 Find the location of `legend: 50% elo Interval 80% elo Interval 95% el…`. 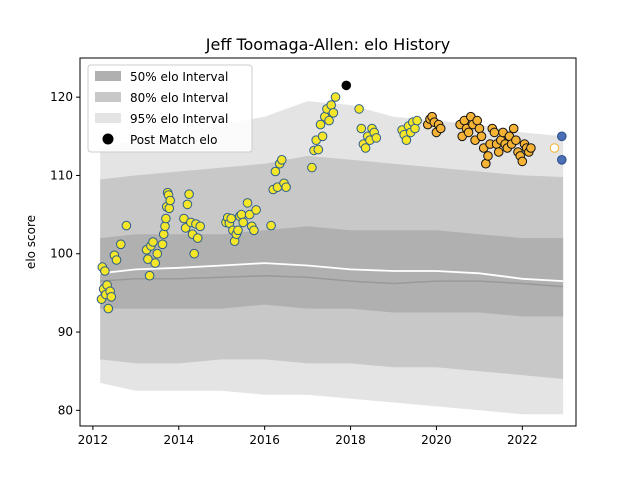

legend: 50% elo Interval 80% elo Interval 95% el… is located at coordinates (170, 108).